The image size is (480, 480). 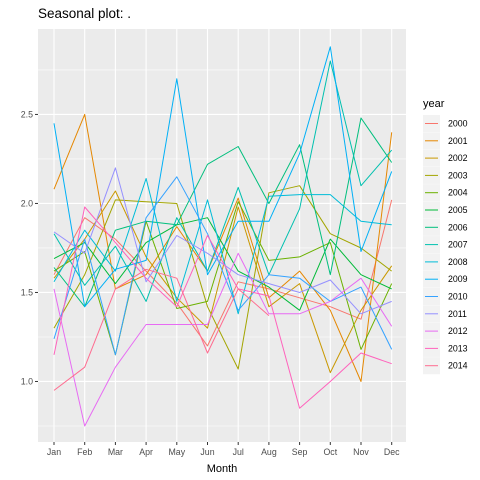 What do you see at coordinates (222, 469) in the screenshot?
I see `x-axis-title: Month` at bounding box center [222, 469].